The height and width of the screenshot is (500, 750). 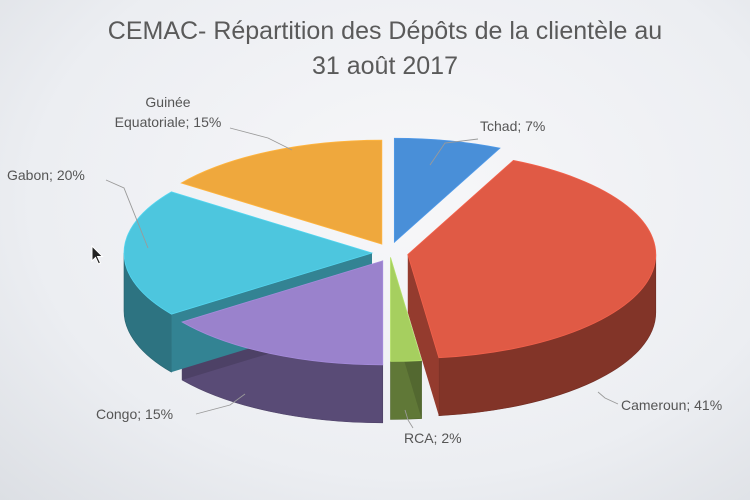 I want to click on slice-label-tchad: Tchad; 7%, so click(x=512, y=126).